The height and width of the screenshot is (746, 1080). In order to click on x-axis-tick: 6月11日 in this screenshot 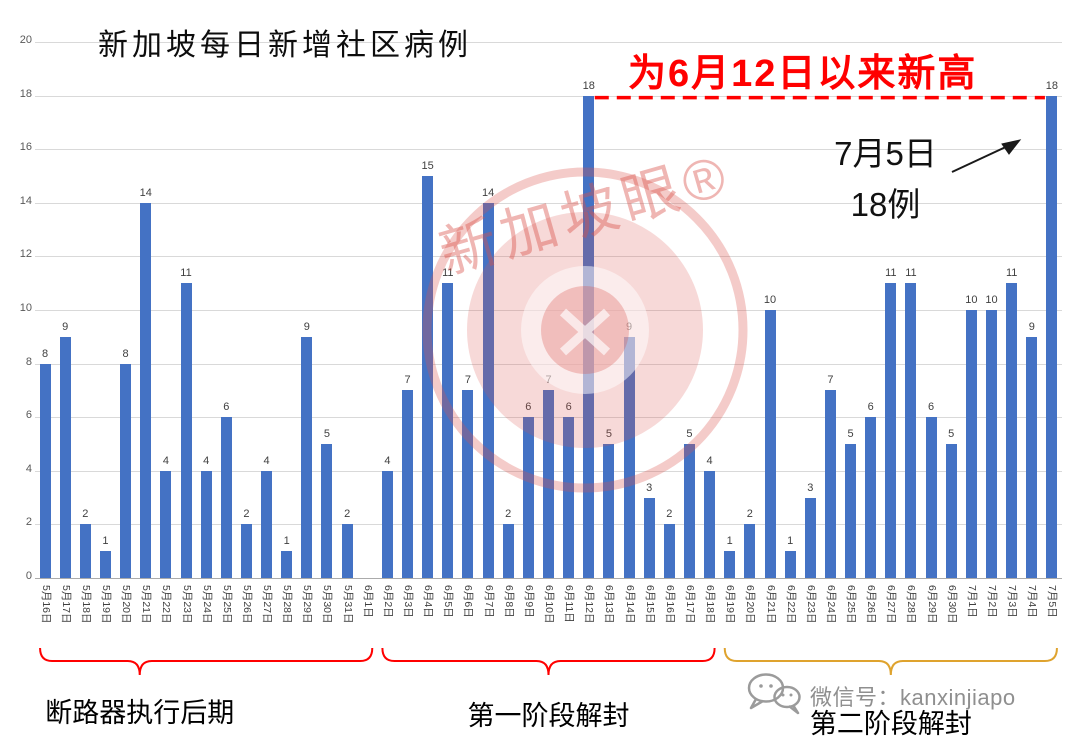, I will do `click(569, 604)`.